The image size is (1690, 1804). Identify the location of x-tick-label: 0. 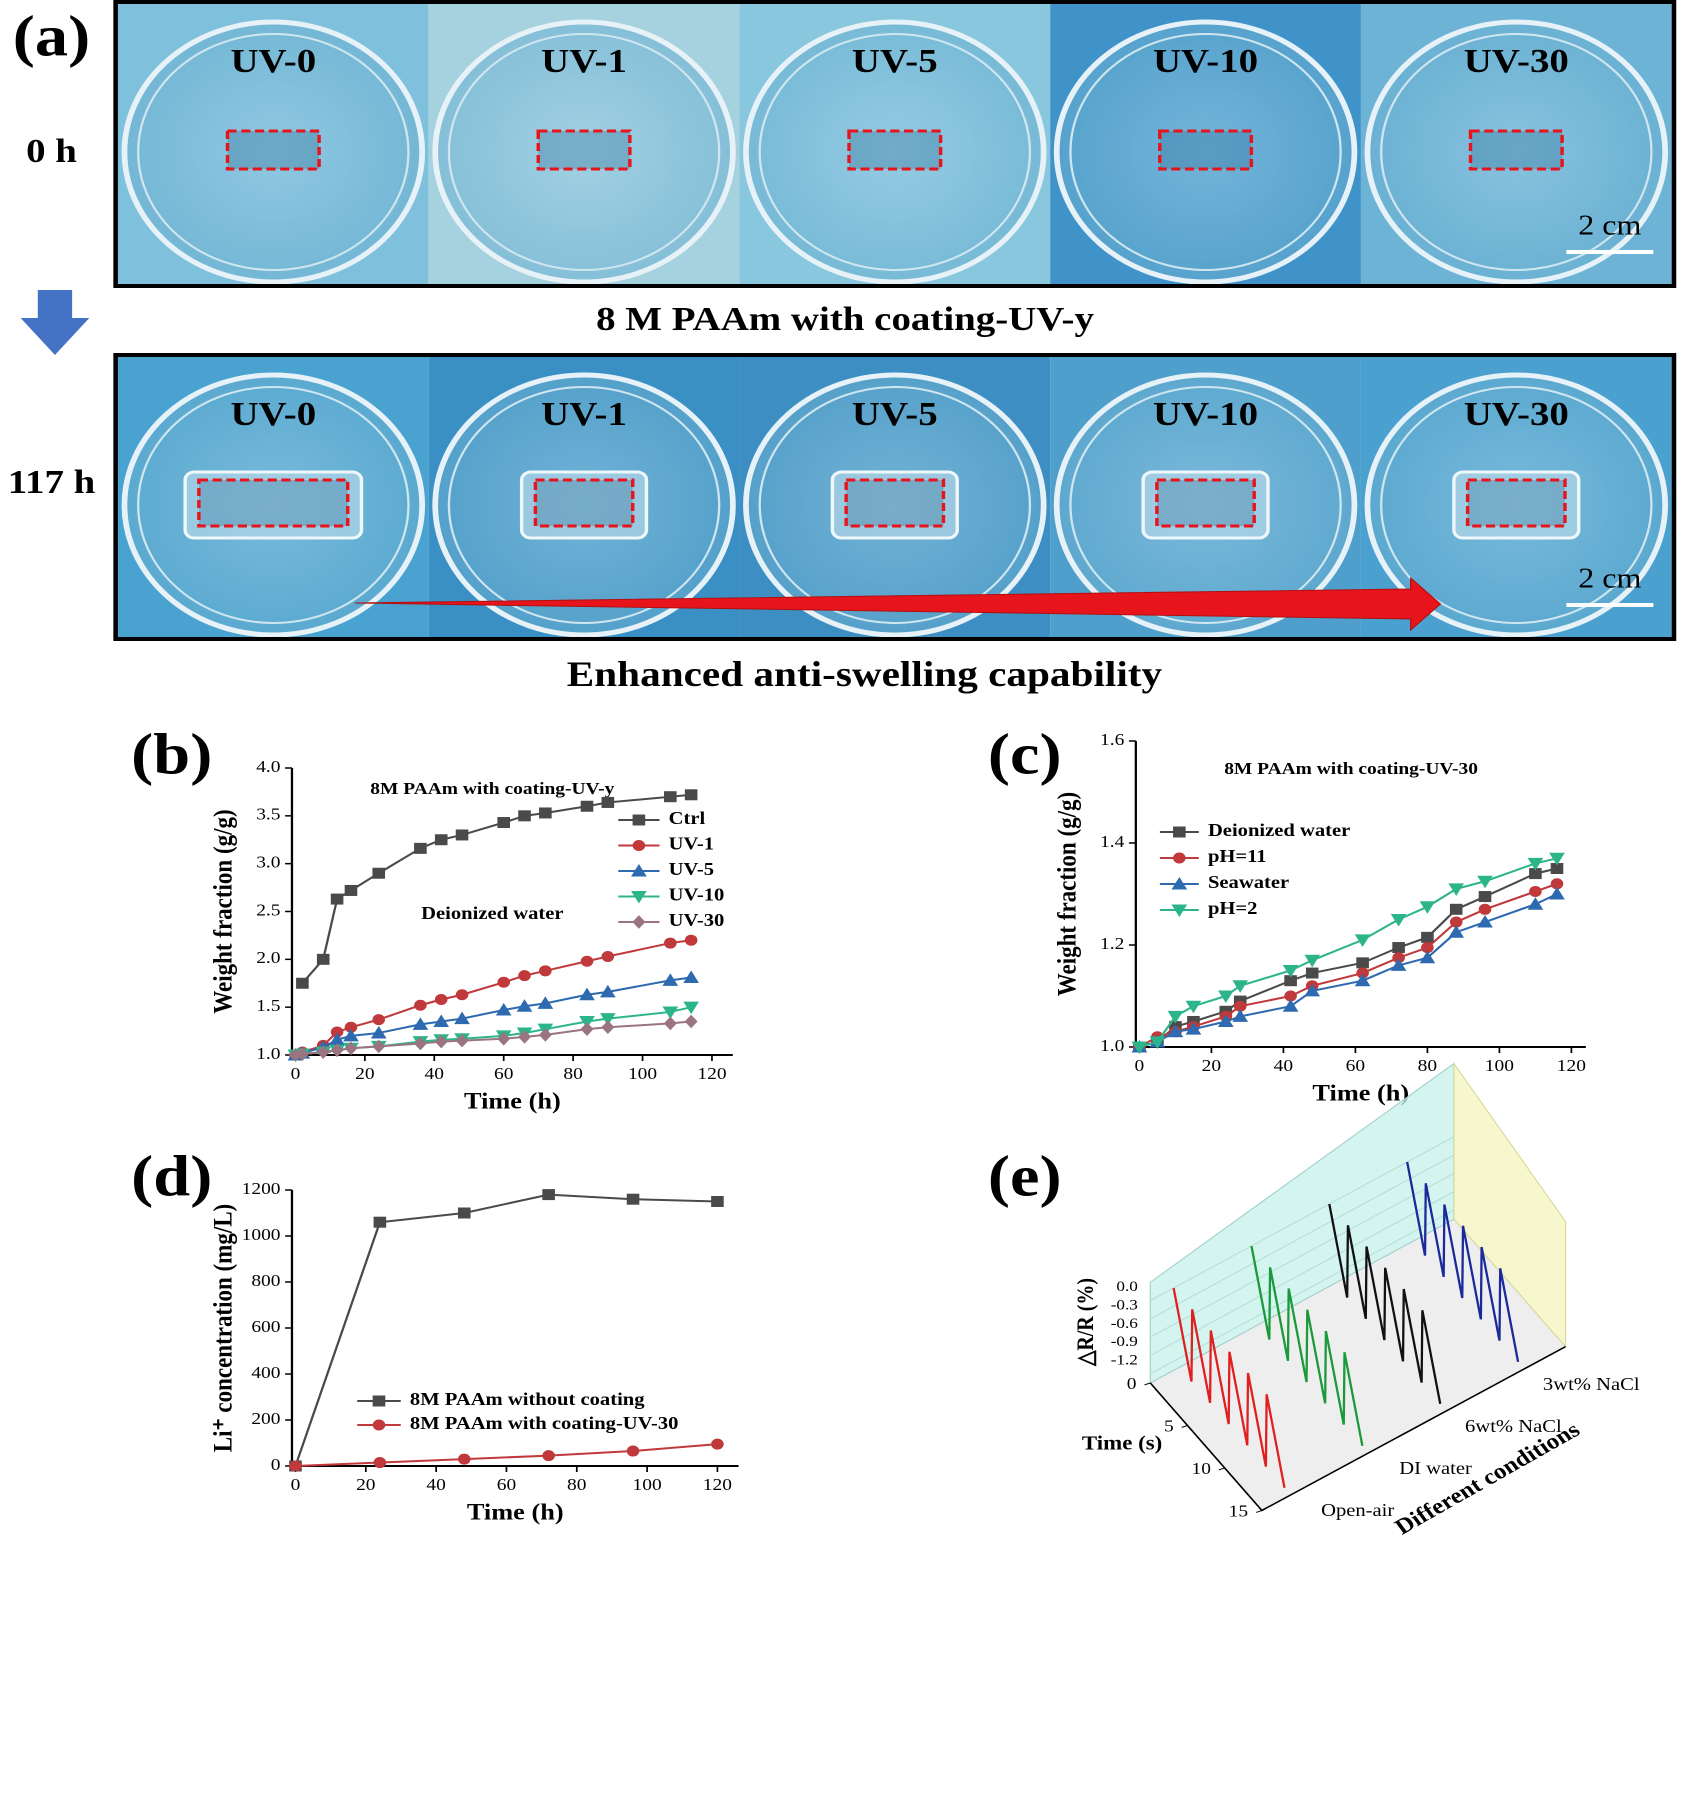
(1132, 1383).